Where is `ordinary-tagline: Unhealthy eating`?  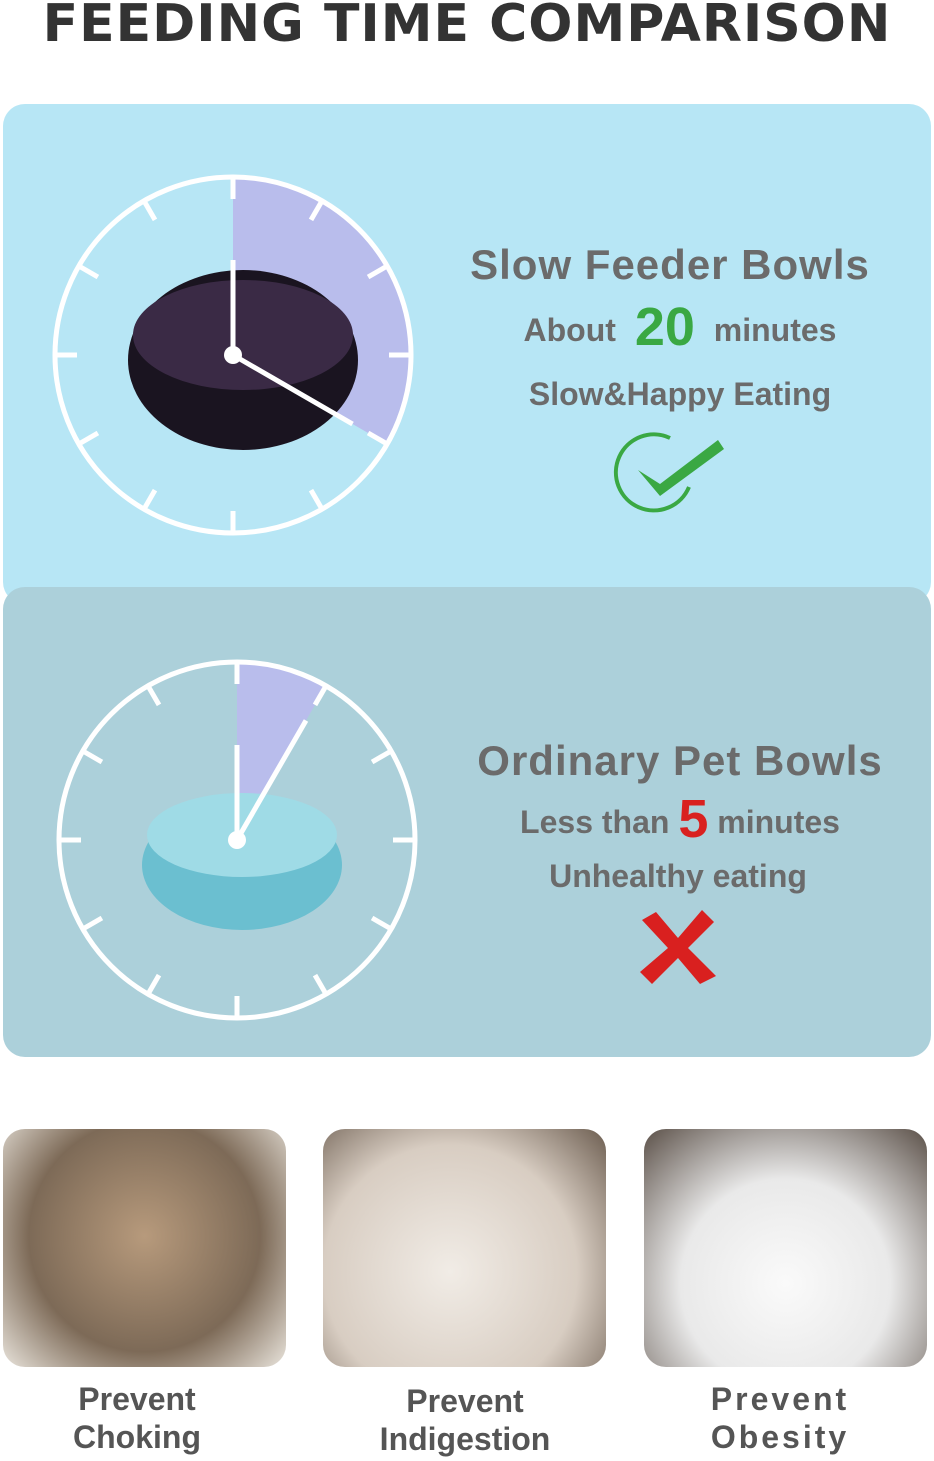 ordinary-tagline: Unhealthy eating is located at coordinates (678, 876).